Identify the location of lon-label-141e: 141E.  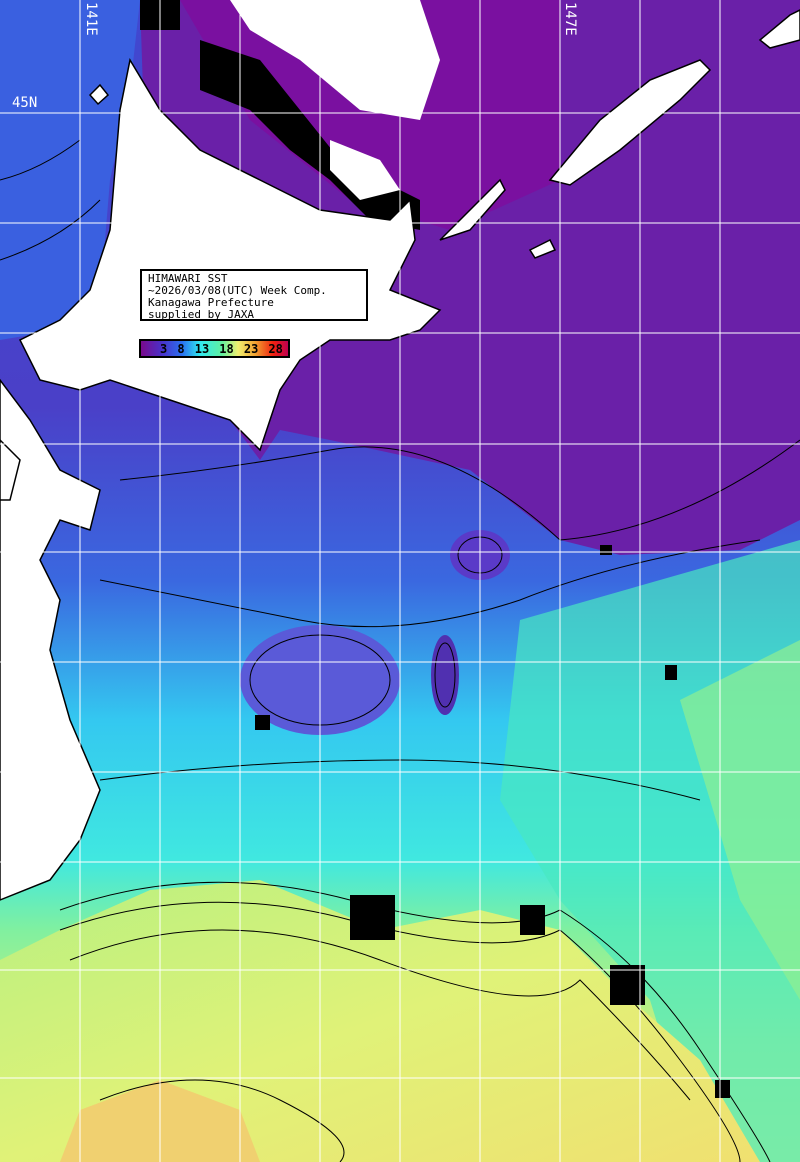
(91, 19).